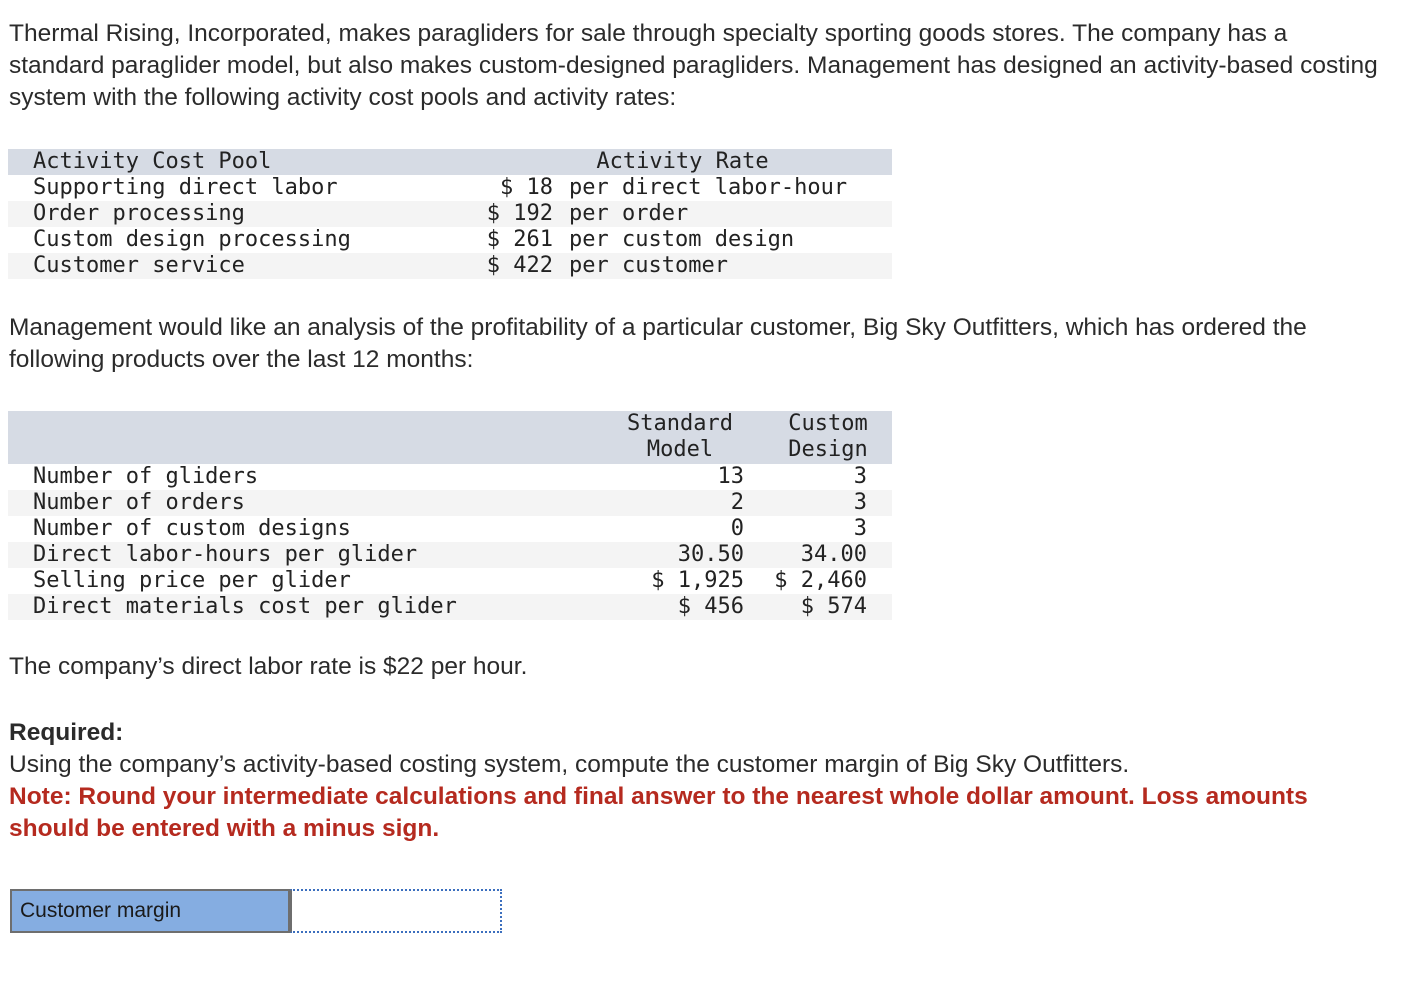 Image resolution: width=1406 pixels, height=986 pixels. What do you see at coordinates (150, 911) in the screenshot?
I see `customer-margin-label: Customer margin` at bounding box center [150, 911].